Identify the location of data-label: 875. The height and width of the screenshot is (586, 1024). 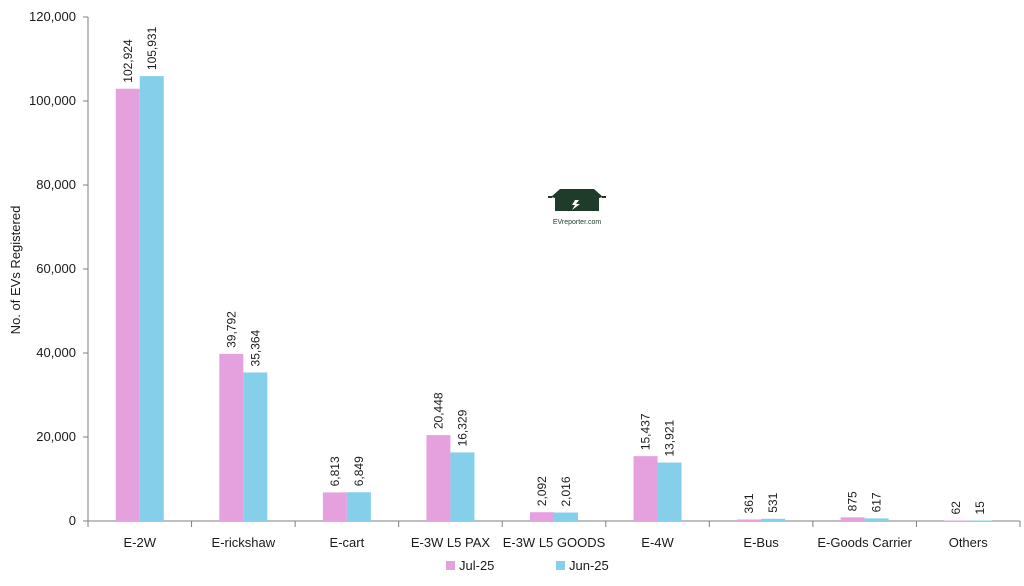
(853, 501).